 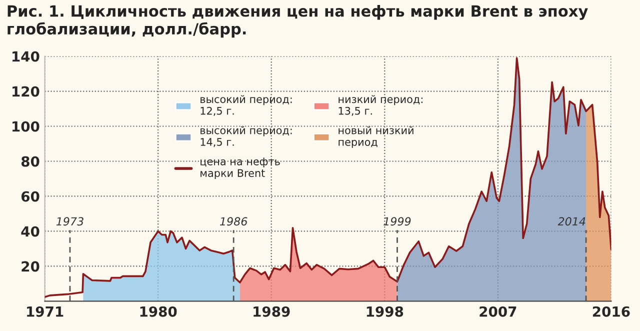 What do you see at coordinates (70, 221) in the screenshot?
I see `ref-line-label: 1973` at bounding box center [70, 221].